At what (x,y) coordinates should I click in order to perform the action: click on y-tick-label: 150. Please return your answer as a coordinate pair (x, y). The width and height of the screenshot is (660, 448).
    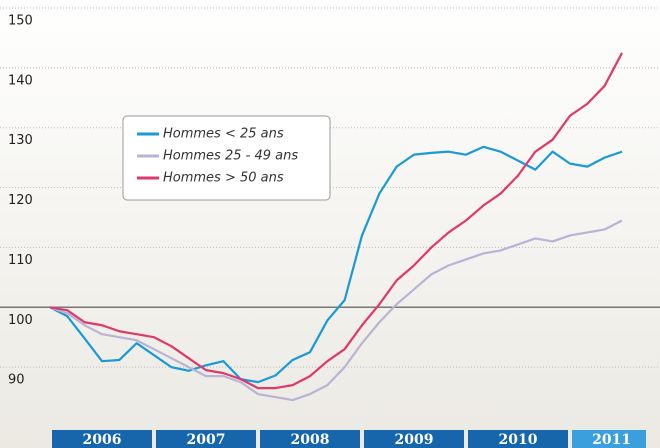
    Looking at the image, I should click on (20, 21).